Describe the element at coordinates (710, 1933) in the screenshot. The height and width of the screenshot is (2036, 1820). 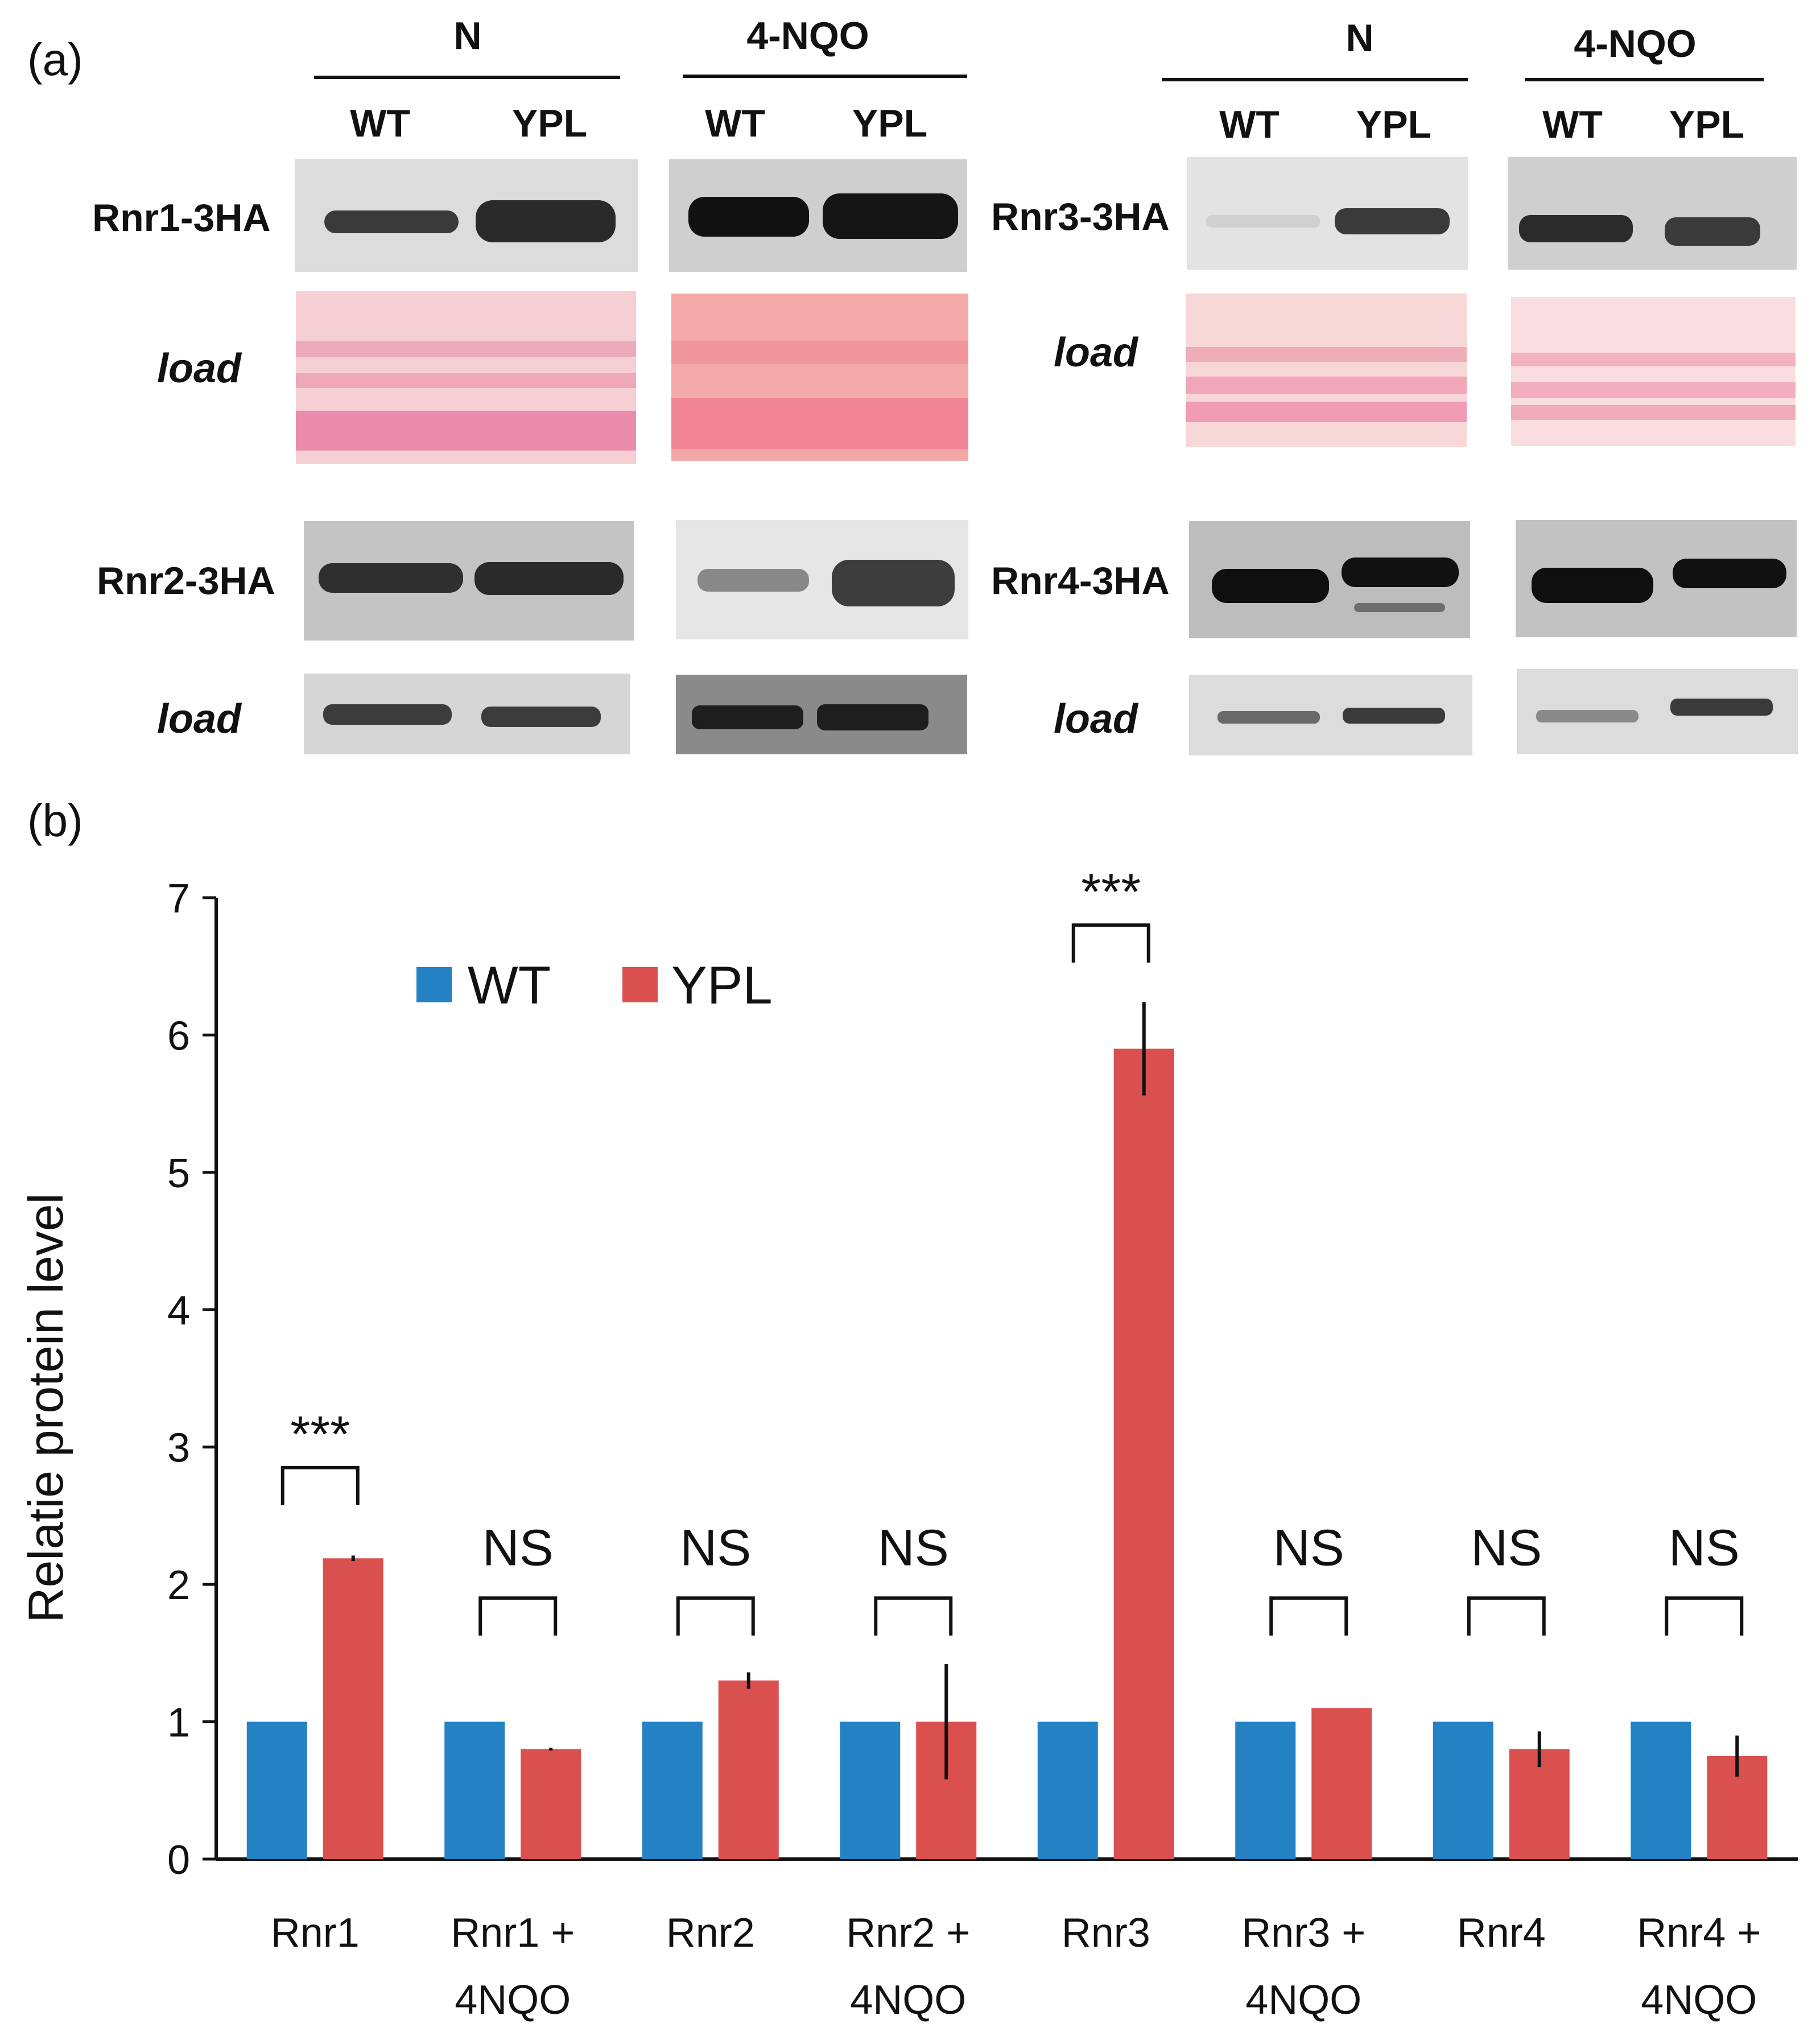
I see `x-tick-label: Rnr2` at that location.